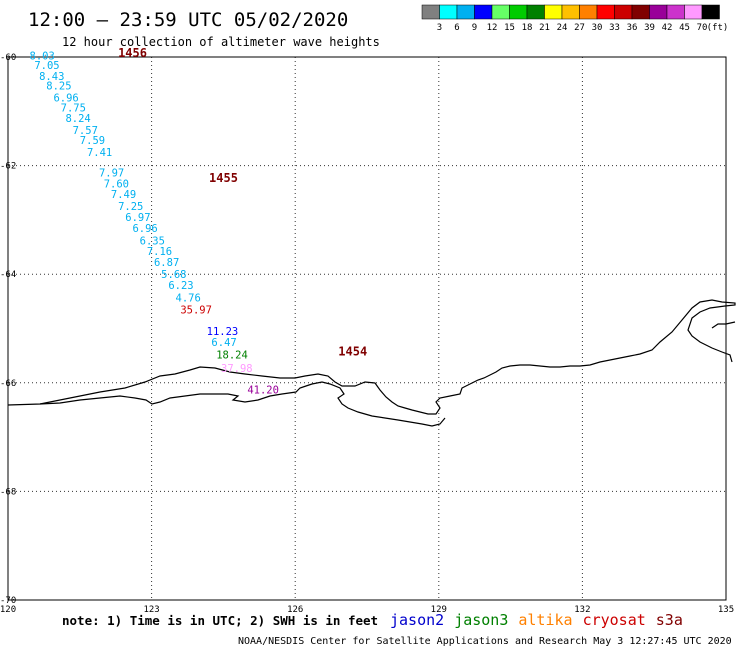  What do you see at coordinates (223, 332) in the screenshot?
I see `swh-value: 11.23` at bounding box center [223, 332].